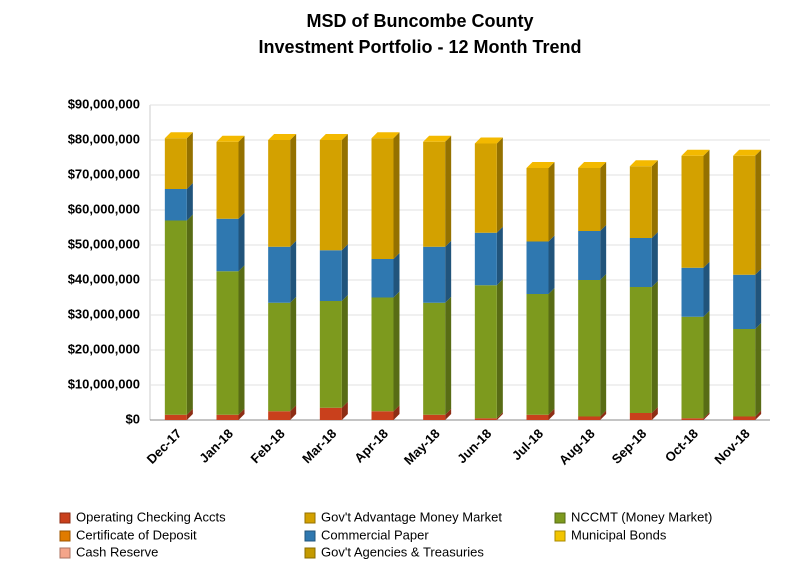 This screenshot has width=788, height=561. What do you see at coordinates (117, 551) in the screenshot?
I see `legend-label: Cash Reserve` at bounding box center [117, 551].